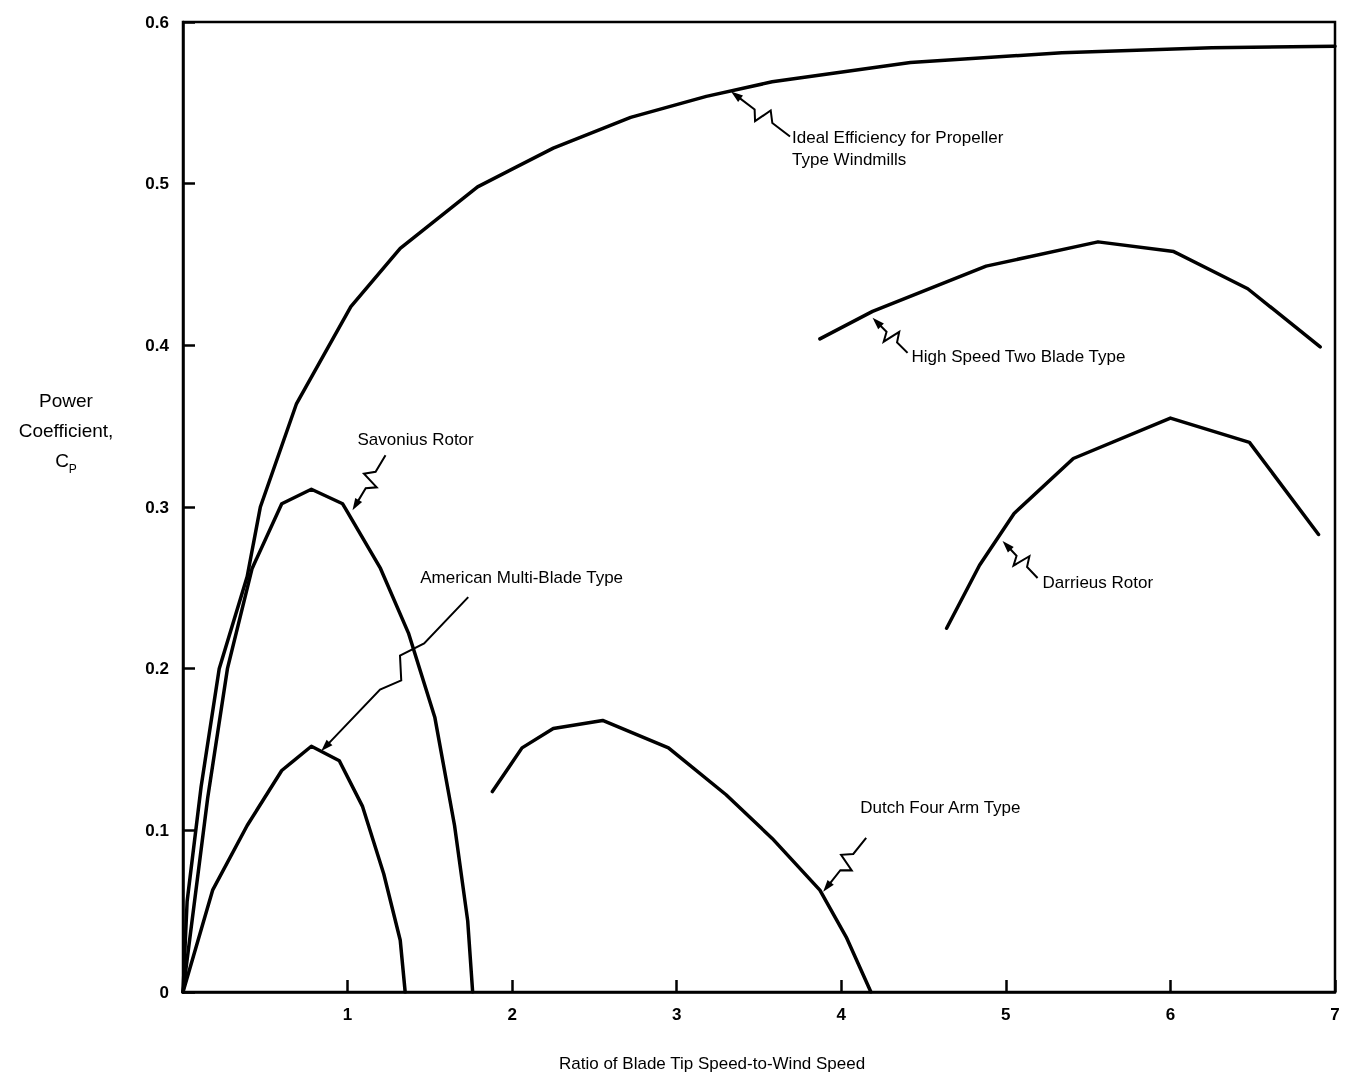 The width and height of the screenshot is (1347, 1081). Describe the element at coordinates (1098, 583) in the screenshot. I see `annotation: Darrieus Rotor` at that location.